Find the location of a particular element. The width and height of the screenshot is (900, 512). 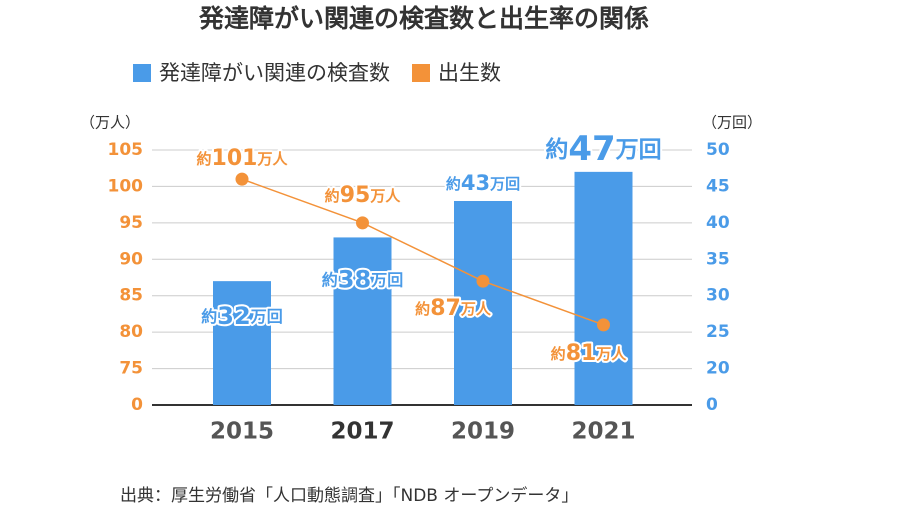

y2-tick-label: 35 is located at coordinates (718, 259).